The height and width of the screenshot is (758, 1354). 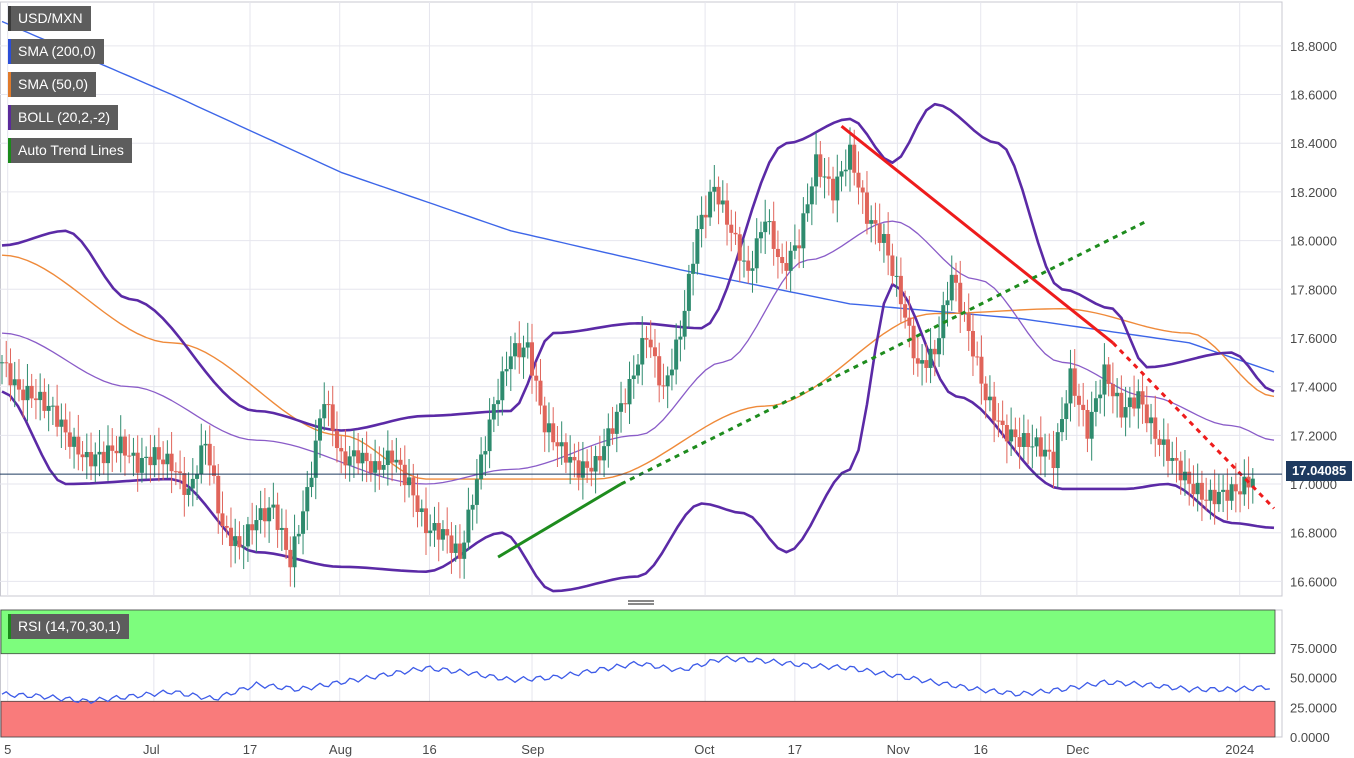 What do you see at coordinates (1313, 678) in the screenshot?
I see `rsi-tick-label: 50.0000` at bounding box center [1313, 678].